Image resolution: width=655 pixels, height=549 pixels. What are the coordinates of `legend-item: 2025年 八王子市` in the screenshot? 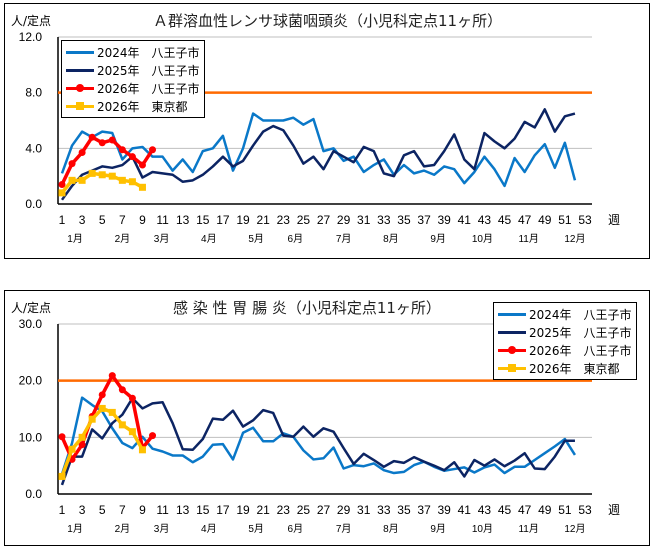 It's located at (565, 332).